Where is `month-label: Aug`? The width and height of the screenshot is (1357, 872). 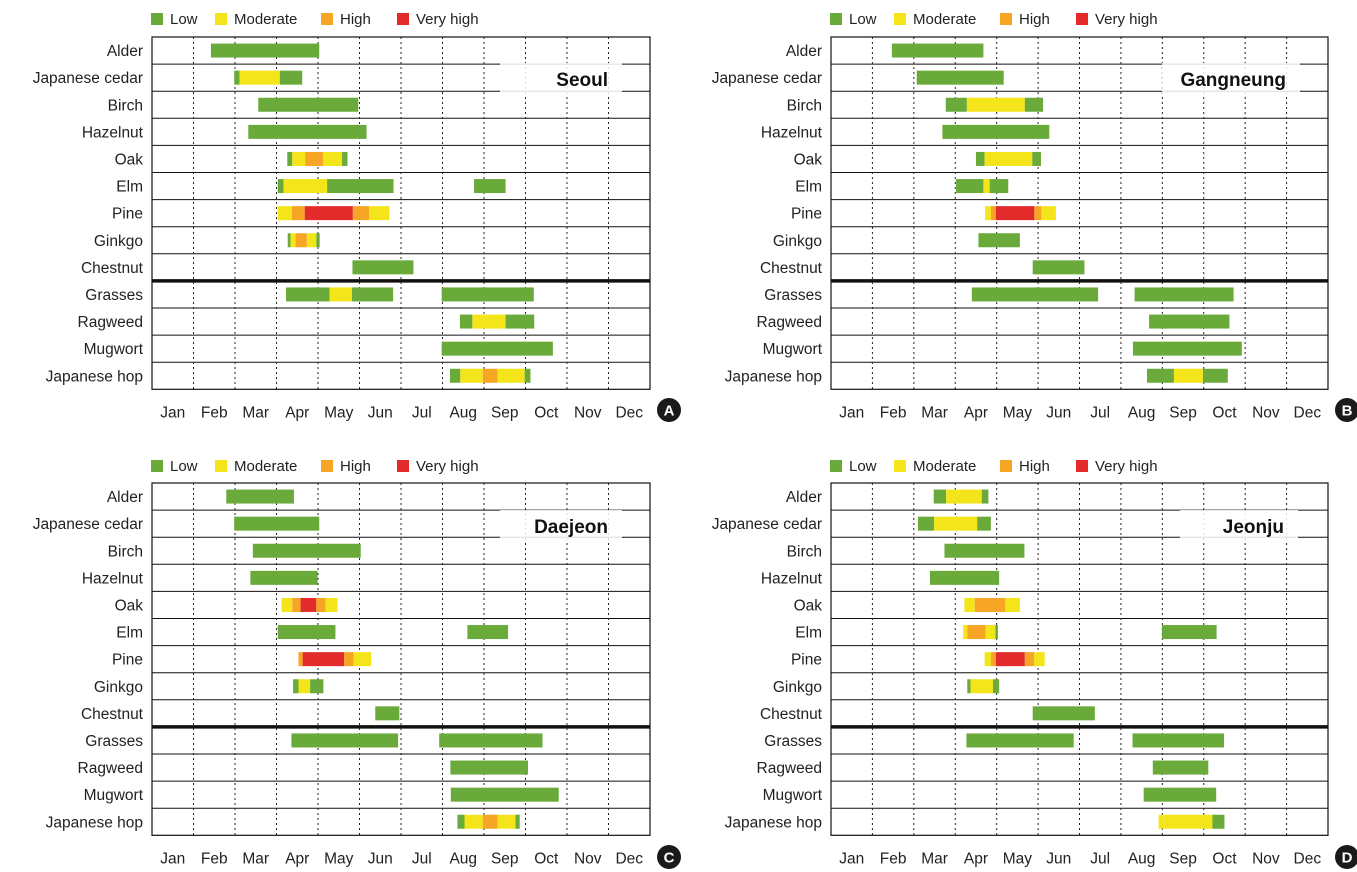
month-label: Aug is located at coordinates (463, 412).